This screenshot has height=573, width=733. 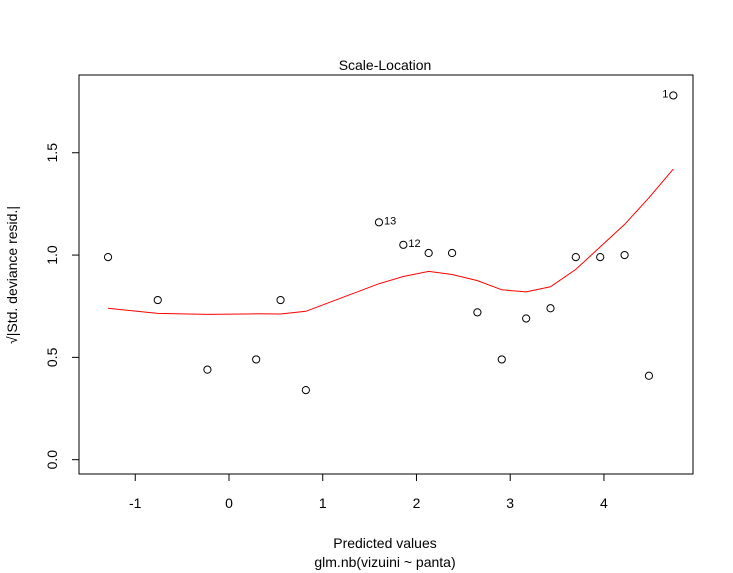 What do you see at coordinates (604, 503) in the screenshot?
I see `x-tick-label: 4` at bounding box center [604, 503].